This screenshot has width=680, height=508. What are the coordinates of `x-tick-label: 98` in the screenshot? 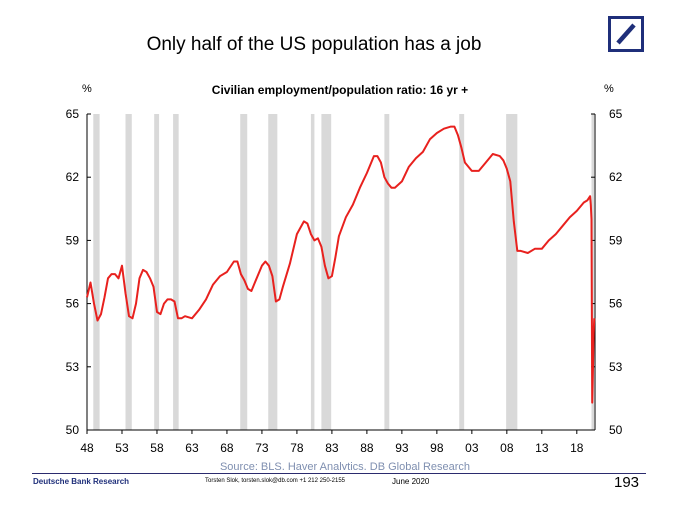 It's located at (437, 448).